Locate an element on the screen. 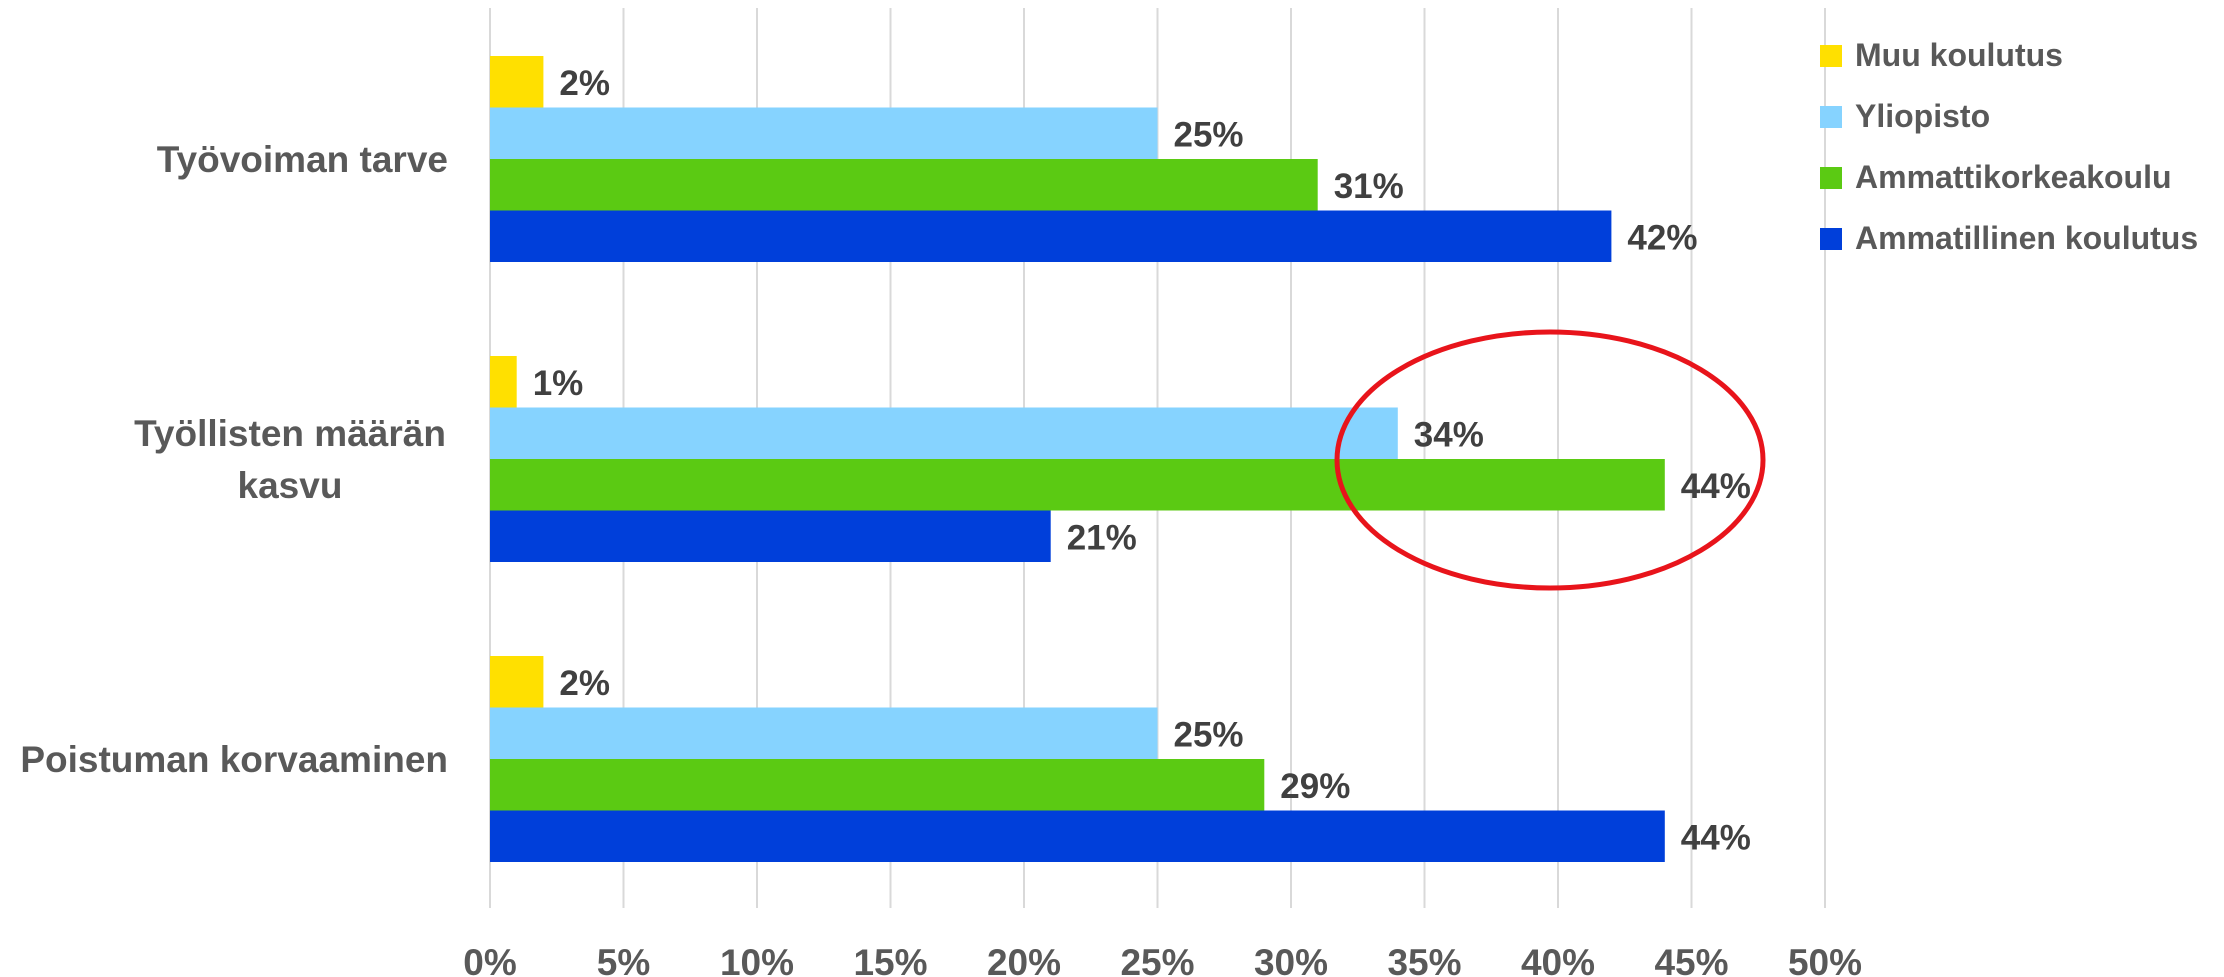 The image size is (2224, 977). x-tick-label: 10% is located at coordinates (757, 959).